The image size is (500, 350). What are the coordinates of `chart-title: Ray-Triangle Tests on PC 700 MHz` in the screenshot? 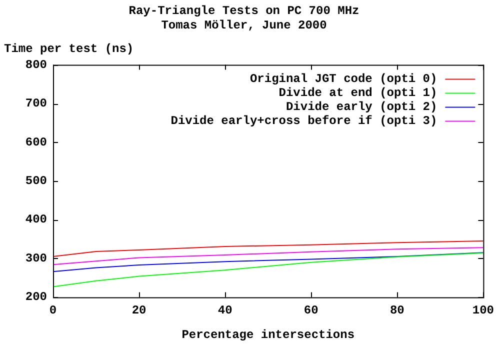 It's located at (244, 11).